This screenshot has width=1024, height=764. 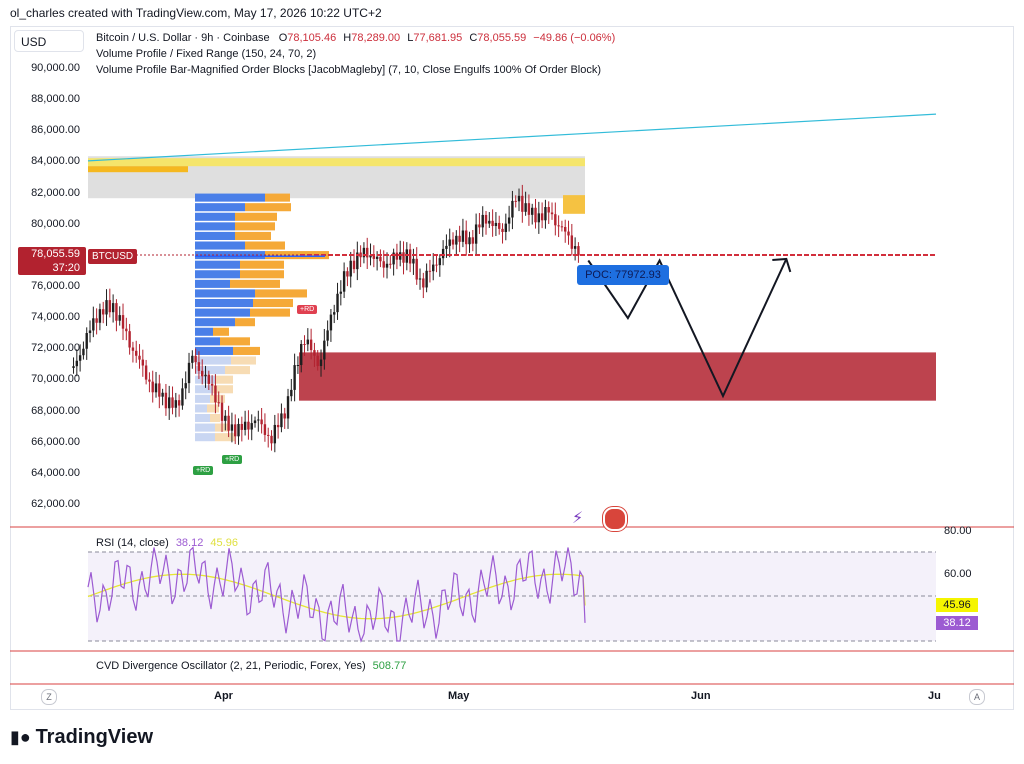 What do you see at coordinates (977, 697) in the screenshot?
I see `auto-scale-button: A` at bounding box center [977, 697].